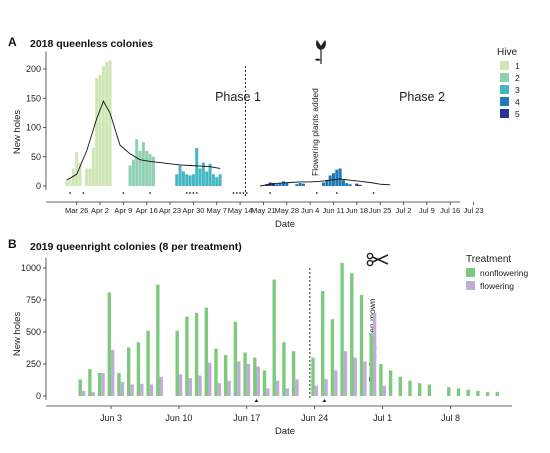  Describe the element at coordinates (517, 102) in the screenshot. I see `panel-a-legend-label-4: 4` at that location.